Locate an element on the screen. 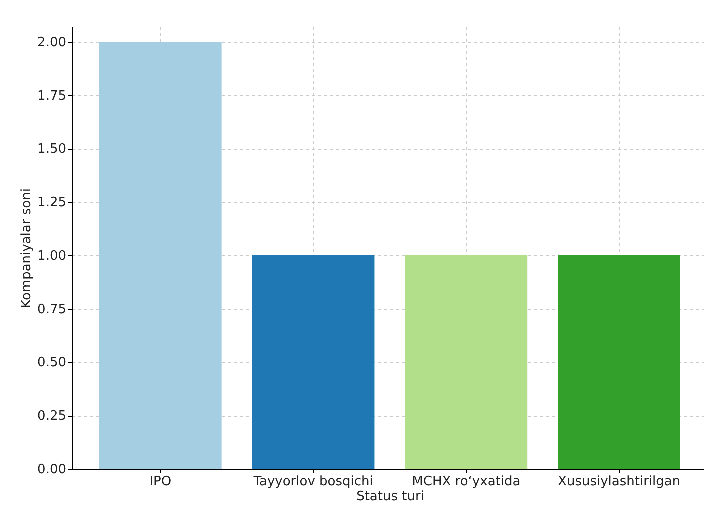 The height and width of the screenshot is (506, 704). x-tick-label: Tayyorlov bosqichi is located at coordinates (313, 482).